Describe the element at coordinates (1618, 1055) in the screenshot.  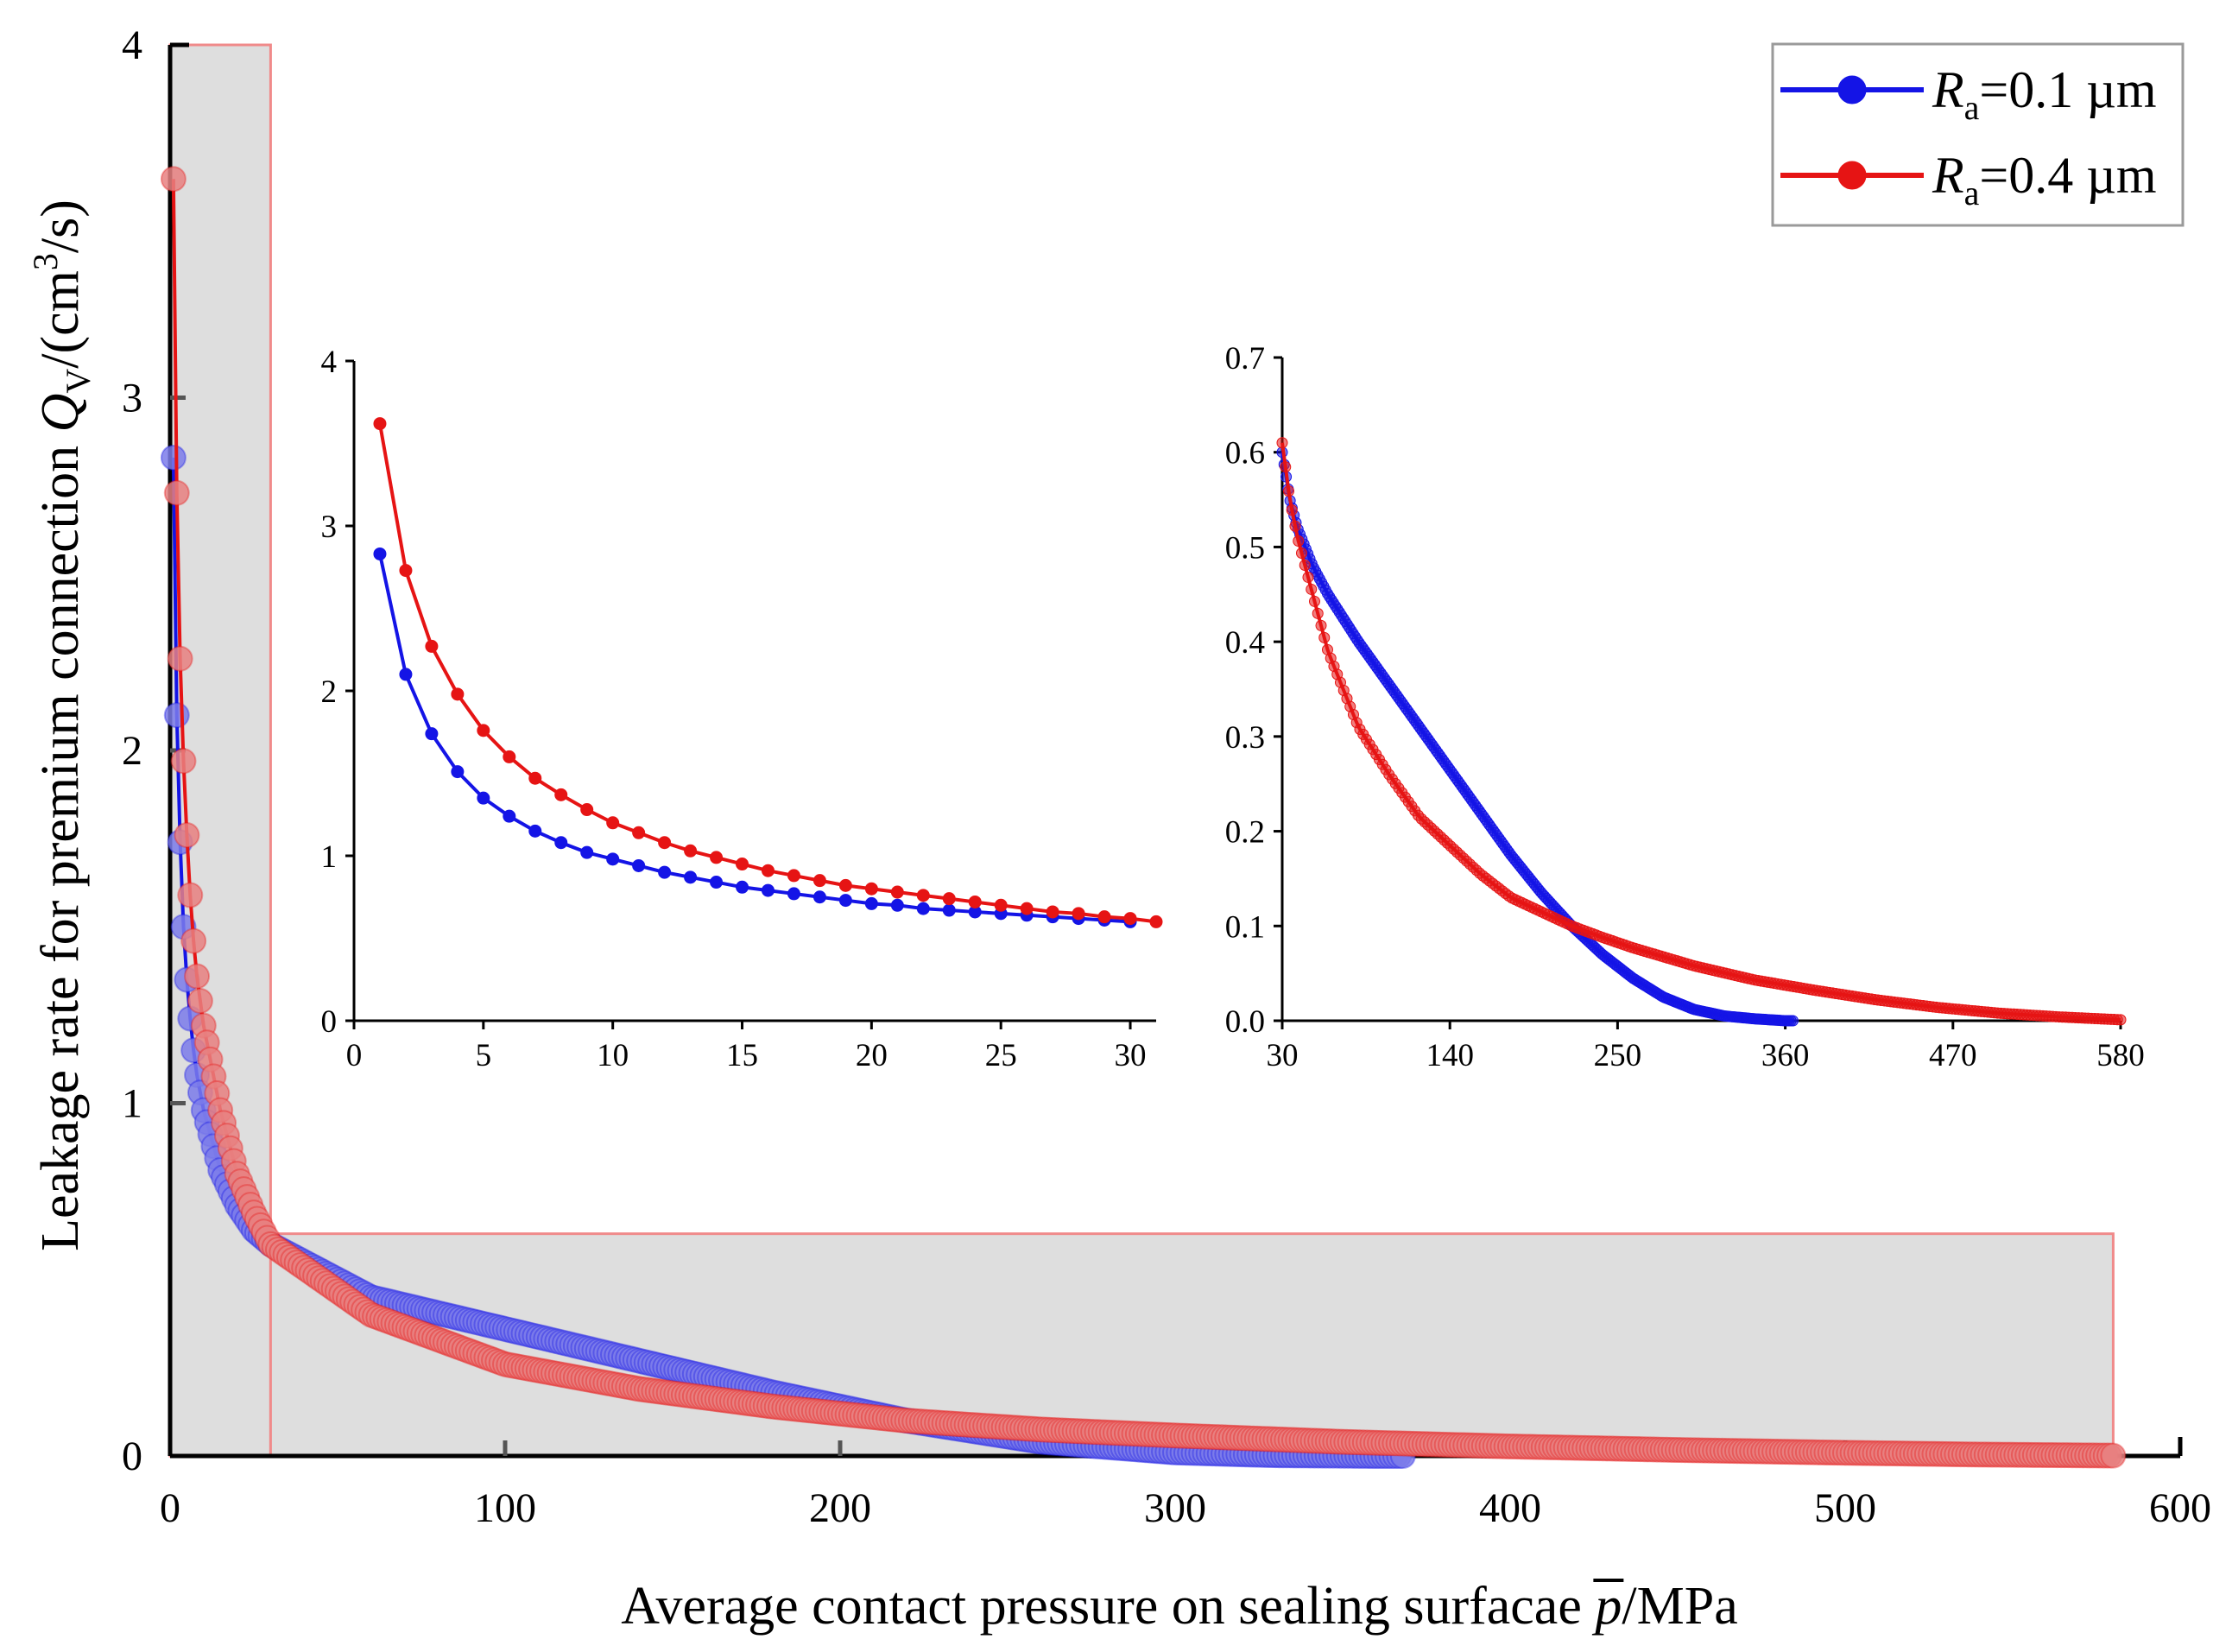
I see `inset-x-tick-label-250: 250` at that location.